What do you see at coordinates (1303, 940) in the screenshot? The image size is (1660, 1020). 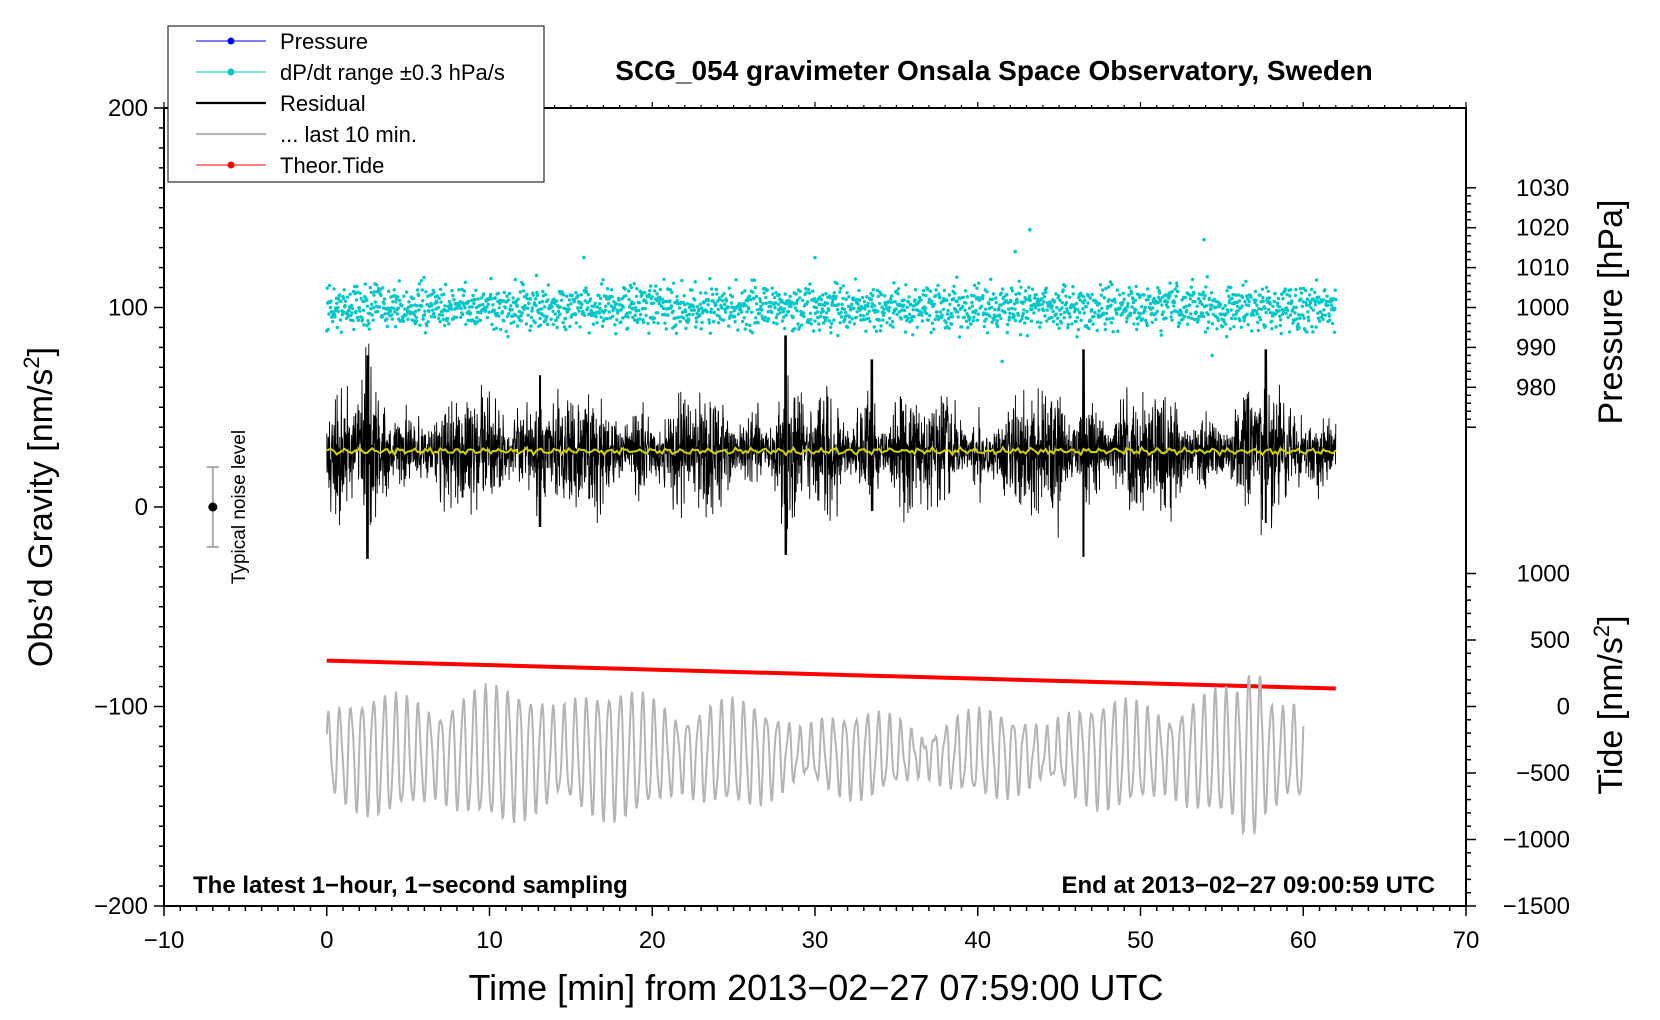 I see `x-tick-label: 60` at bounding box center [1303, 940].